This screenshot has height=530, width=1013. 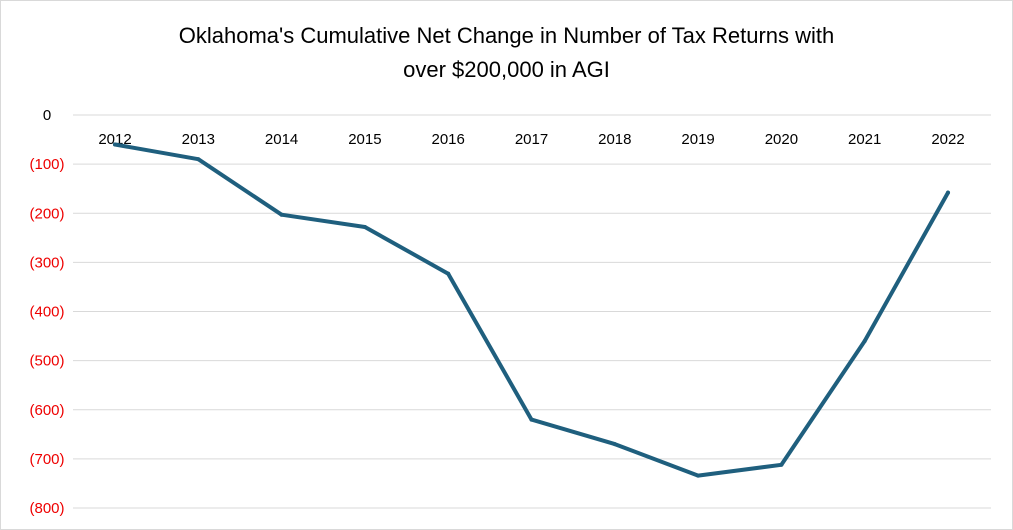 I want to click on chart-title-line-2: over $200,000 in AGI, so click(x=506, y=69).